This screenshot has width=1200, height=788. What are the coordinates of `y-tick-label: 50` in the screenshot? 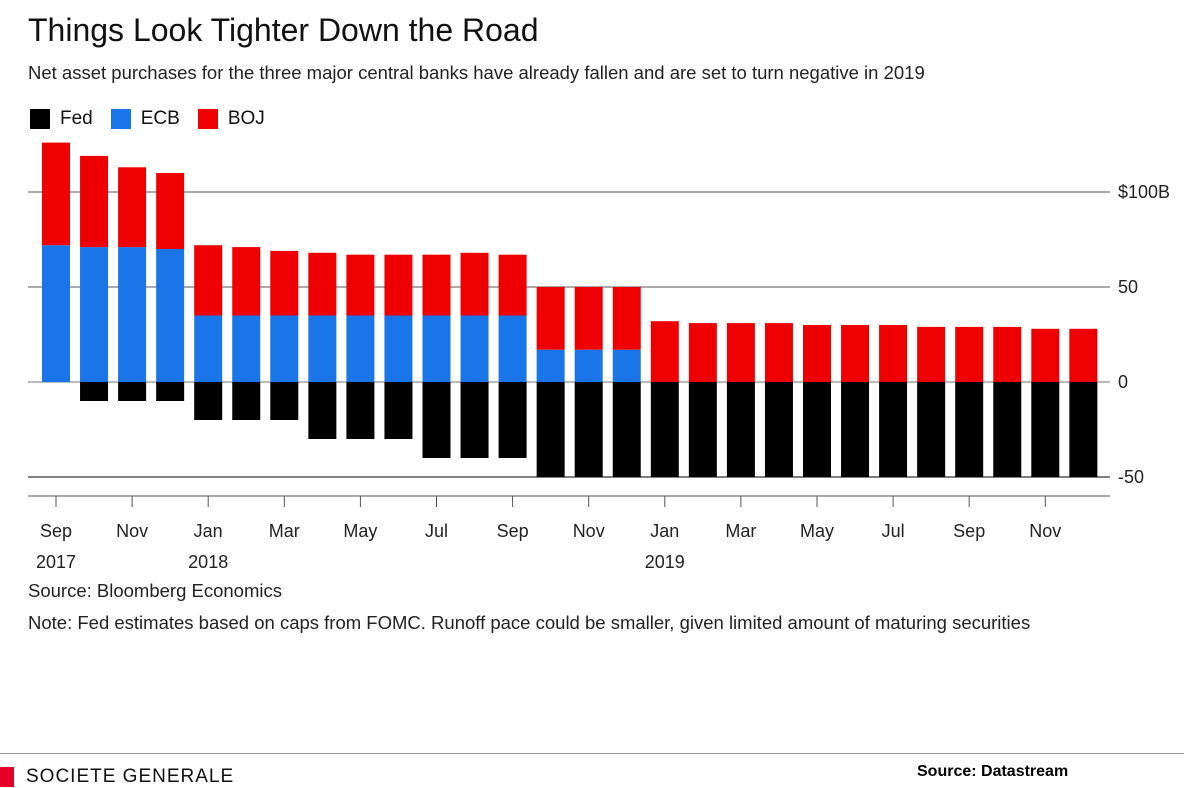 It's located at (1128, 287).